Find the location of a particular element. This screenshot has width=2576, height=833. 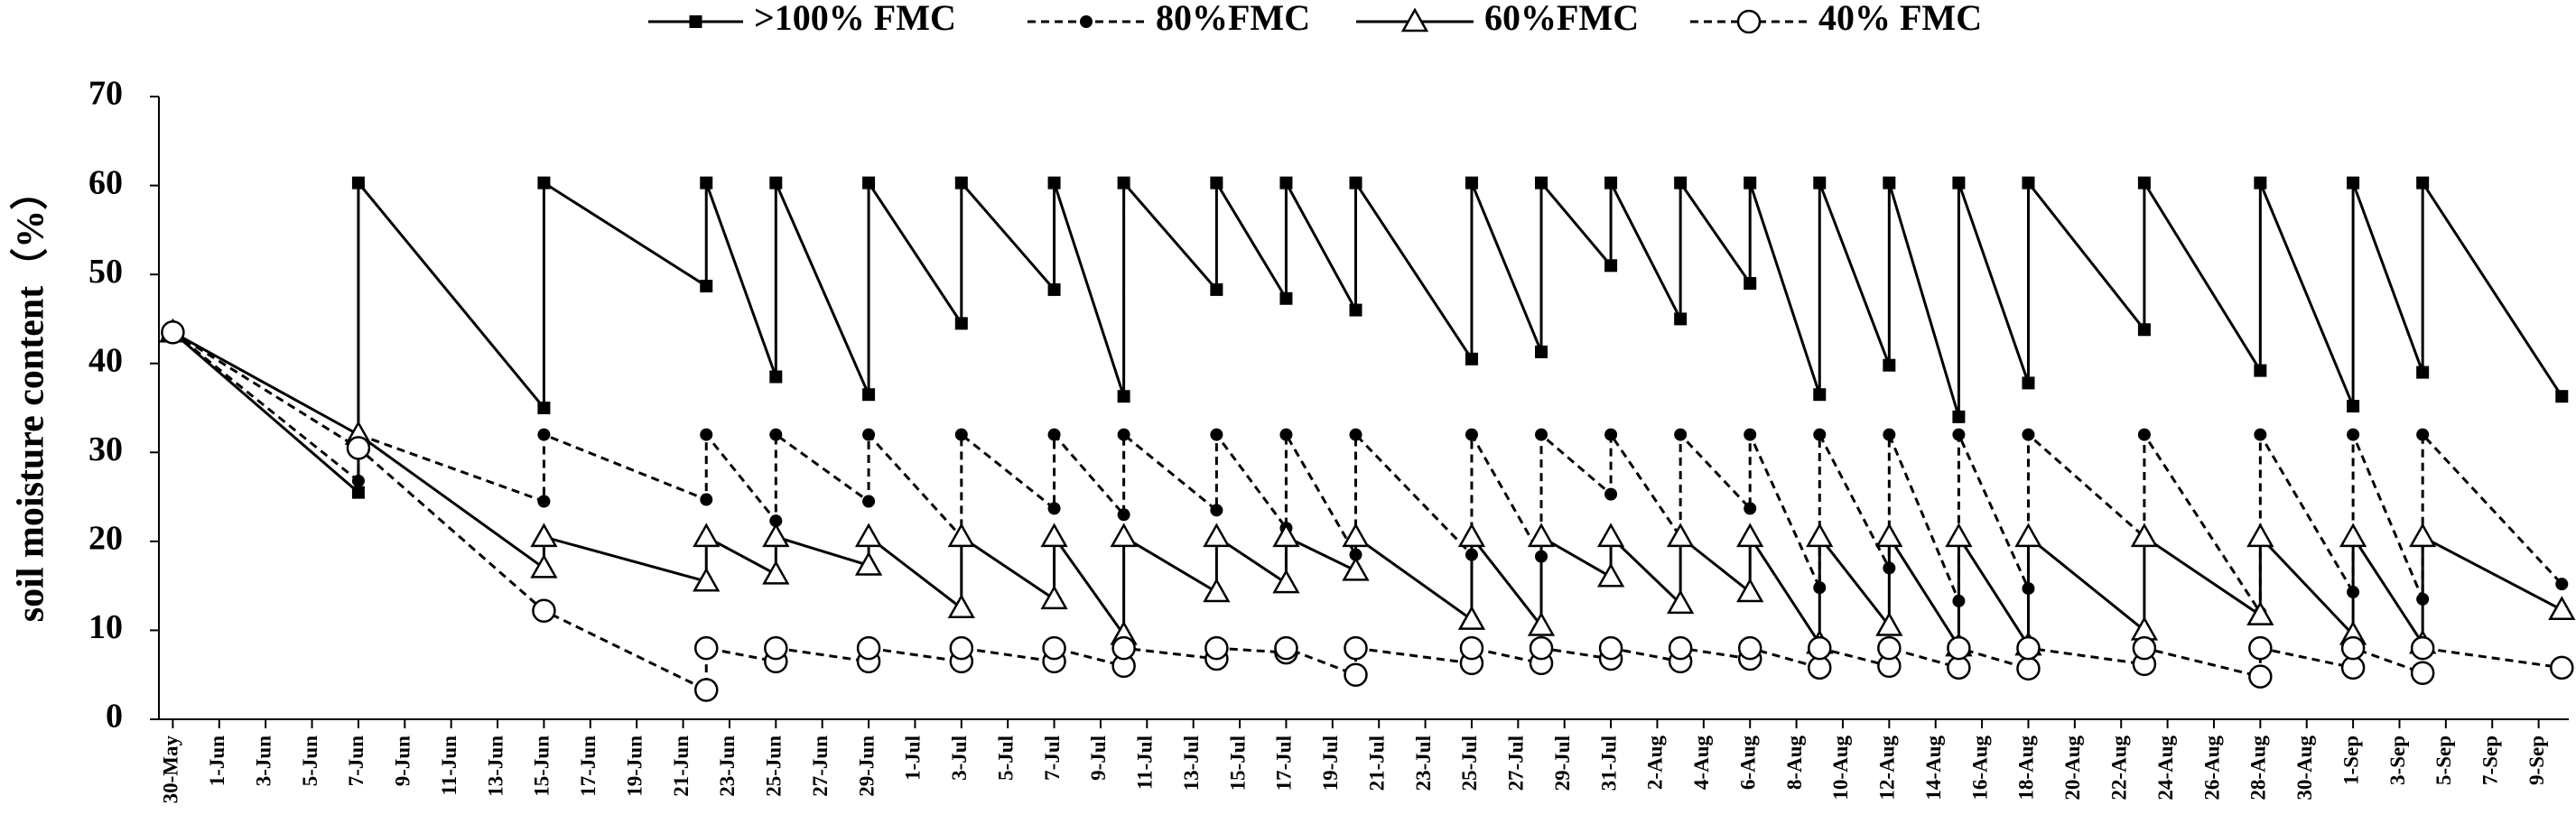

y-tick-label: 60 is located at coordinates (105, 182).